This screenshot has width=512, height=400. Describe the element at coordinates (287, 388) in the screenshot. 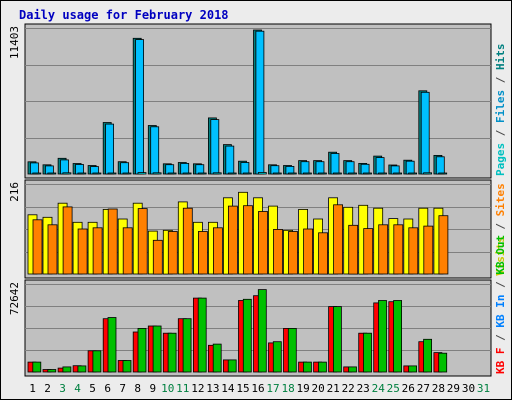

I see `x-tick-label: 18` at that location.